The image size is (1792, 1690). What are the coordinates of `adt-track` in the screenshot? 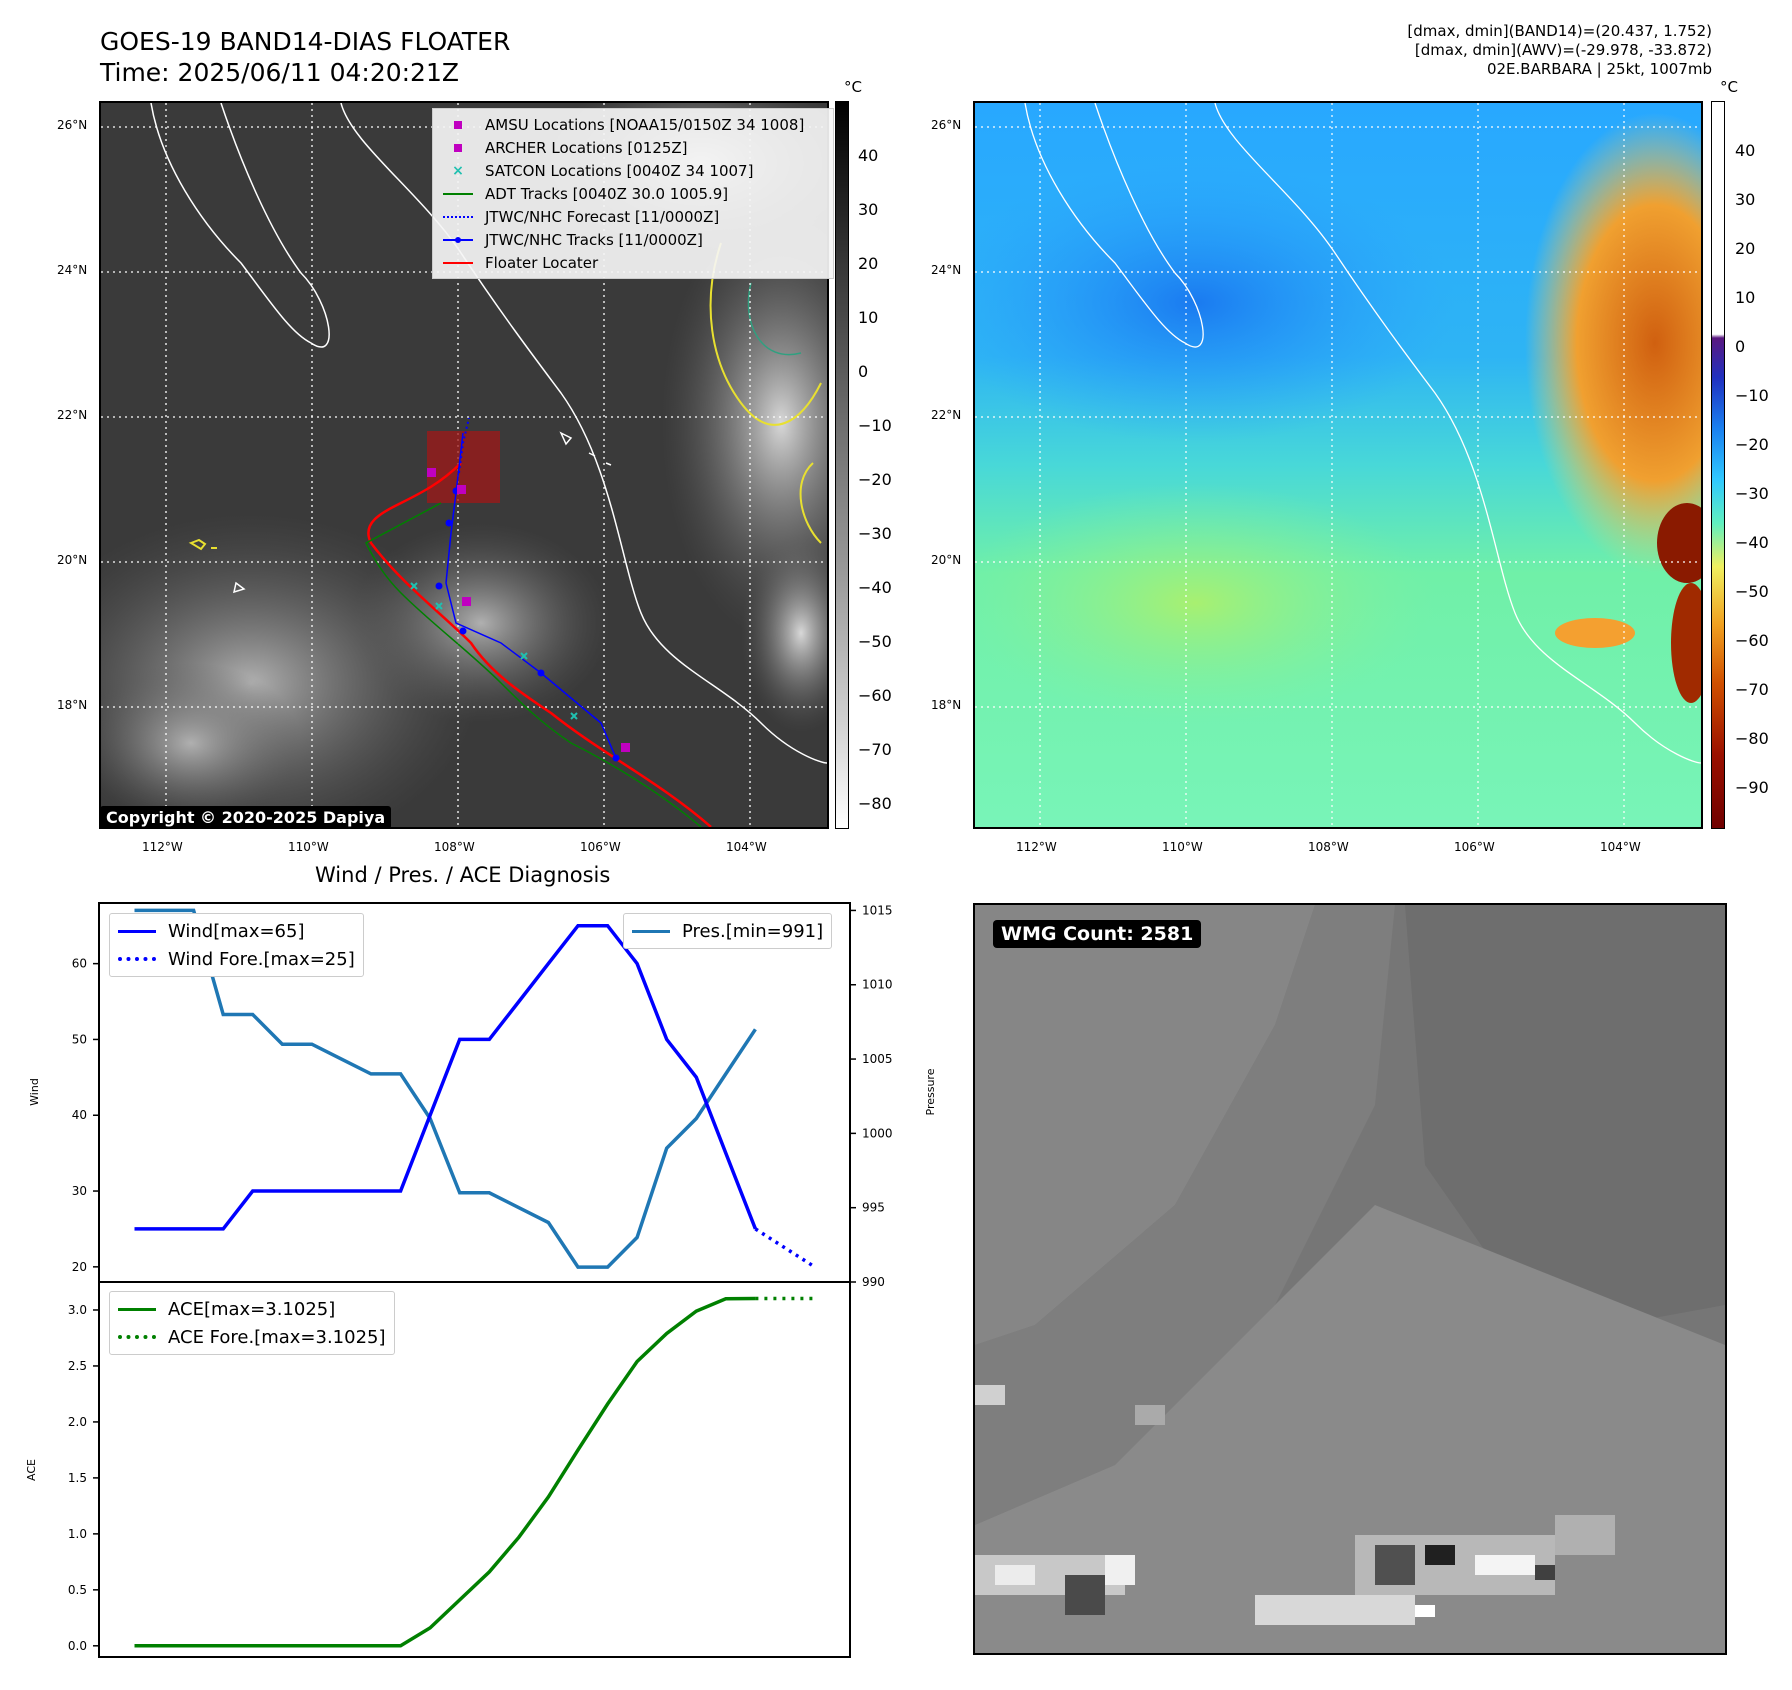 It's located at (533, 664).